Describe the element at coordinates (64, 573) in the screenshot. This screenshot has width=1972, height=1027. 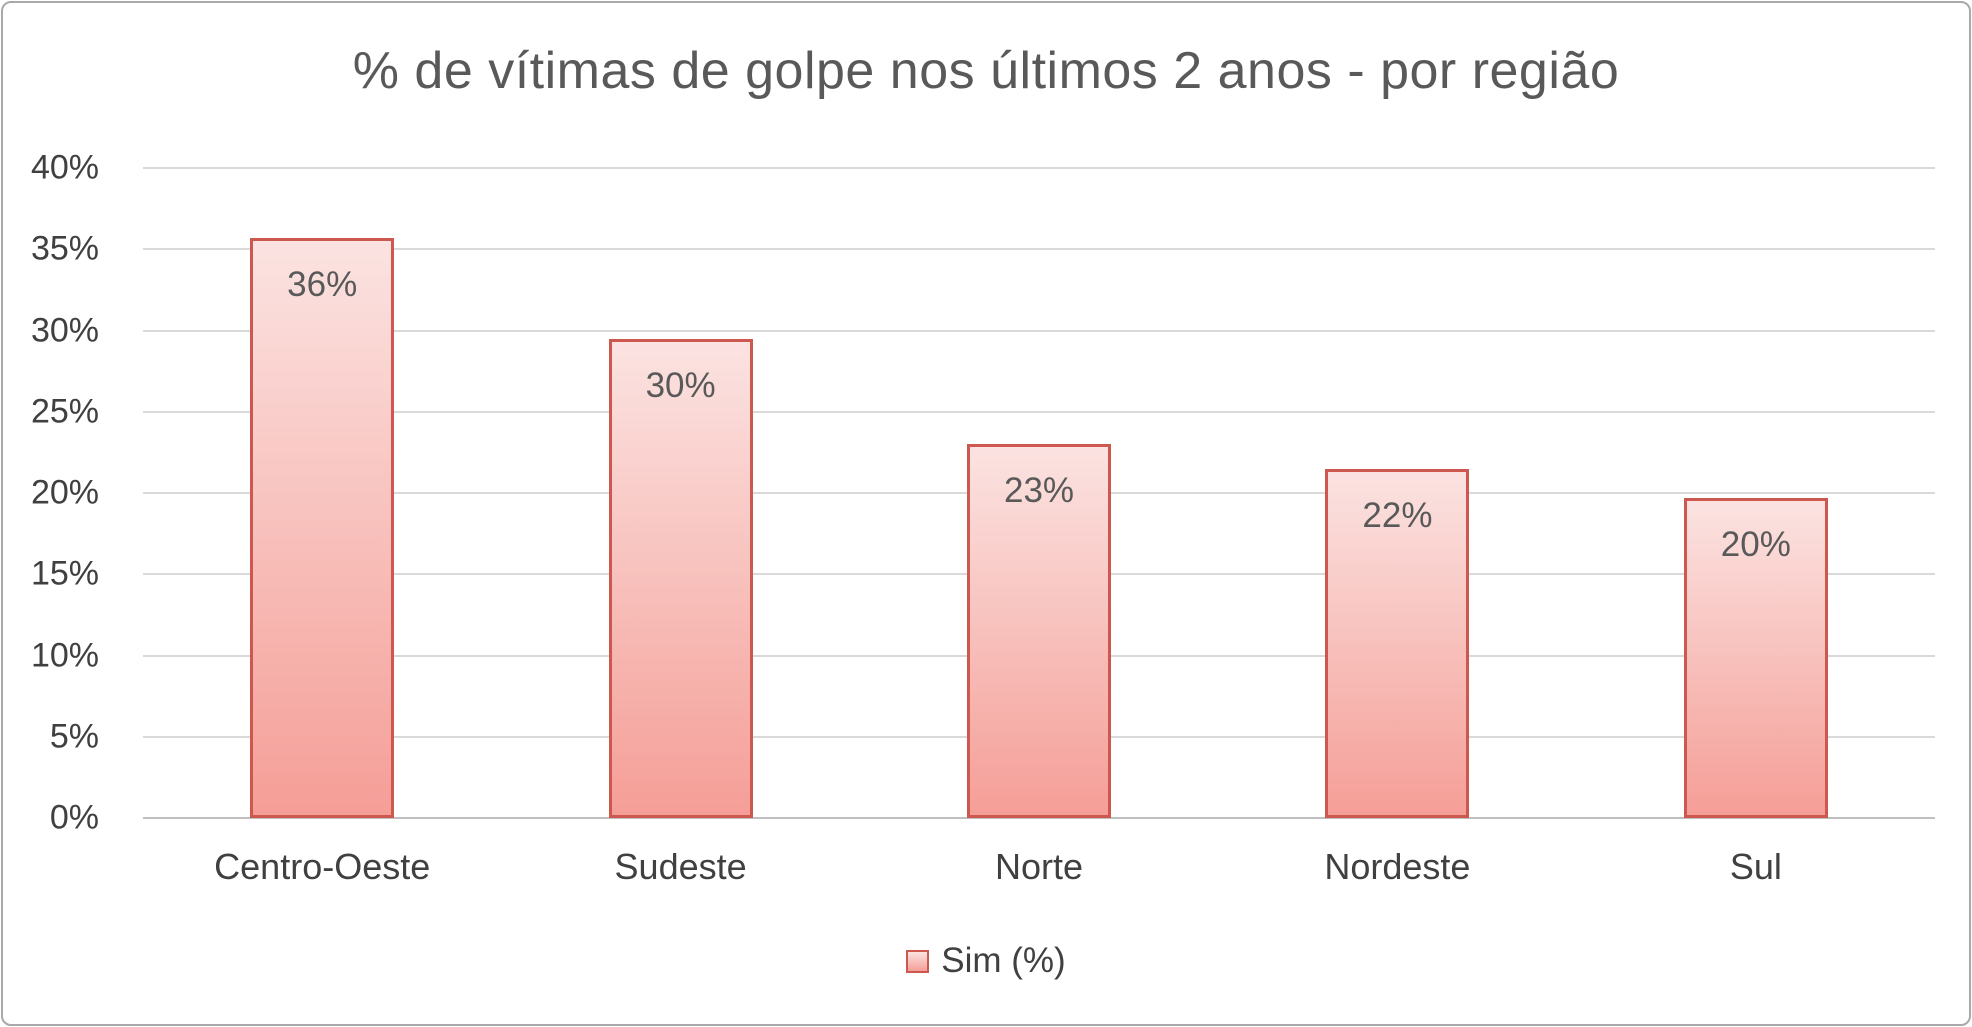
I see `y-axis-tick-label: 15%` at that location.